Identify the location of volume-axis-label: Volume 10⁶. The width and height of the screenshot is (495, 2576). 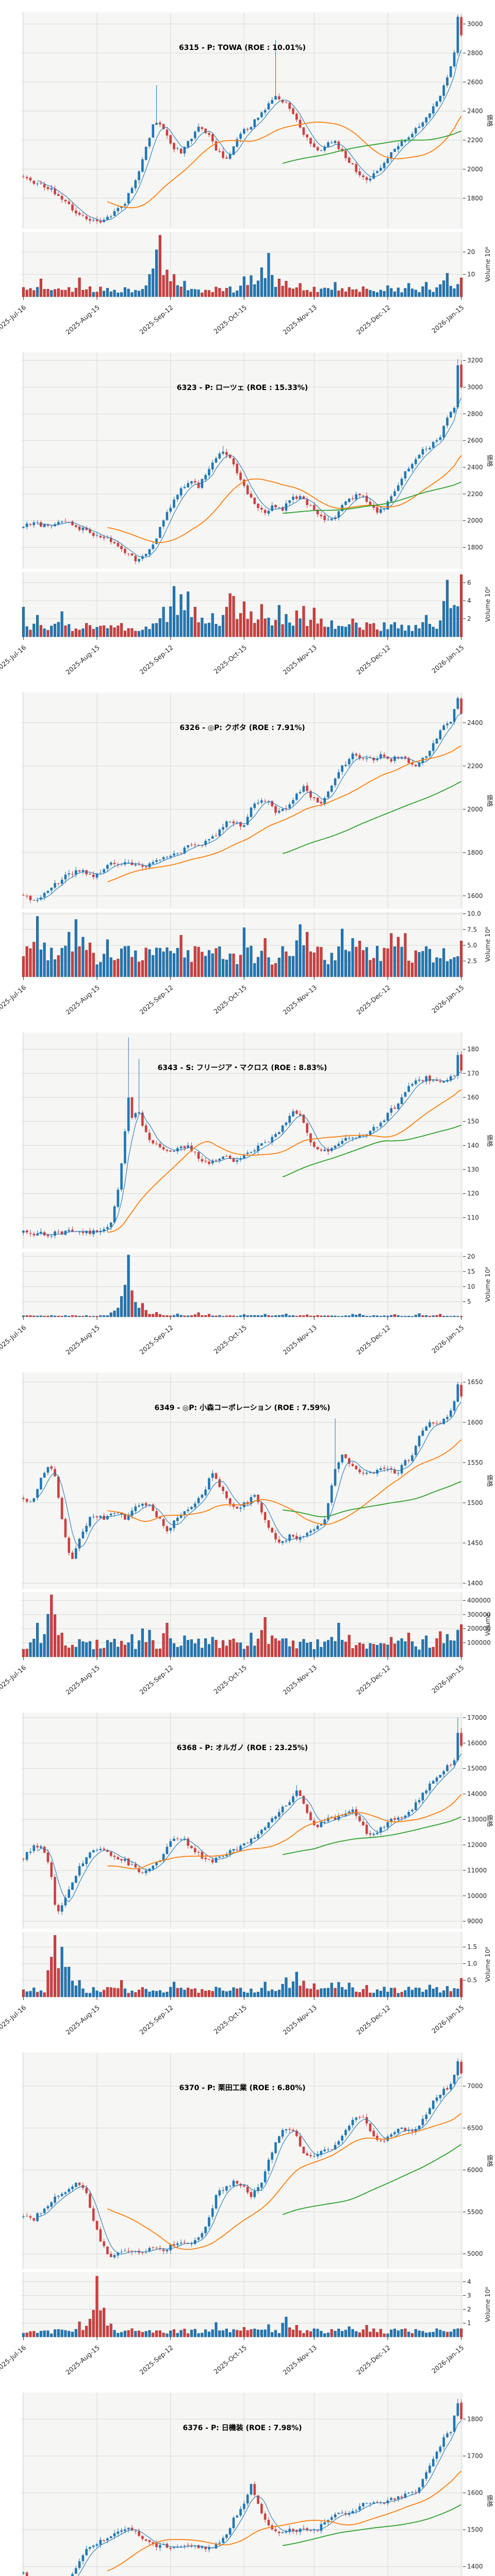
(487, 2305).